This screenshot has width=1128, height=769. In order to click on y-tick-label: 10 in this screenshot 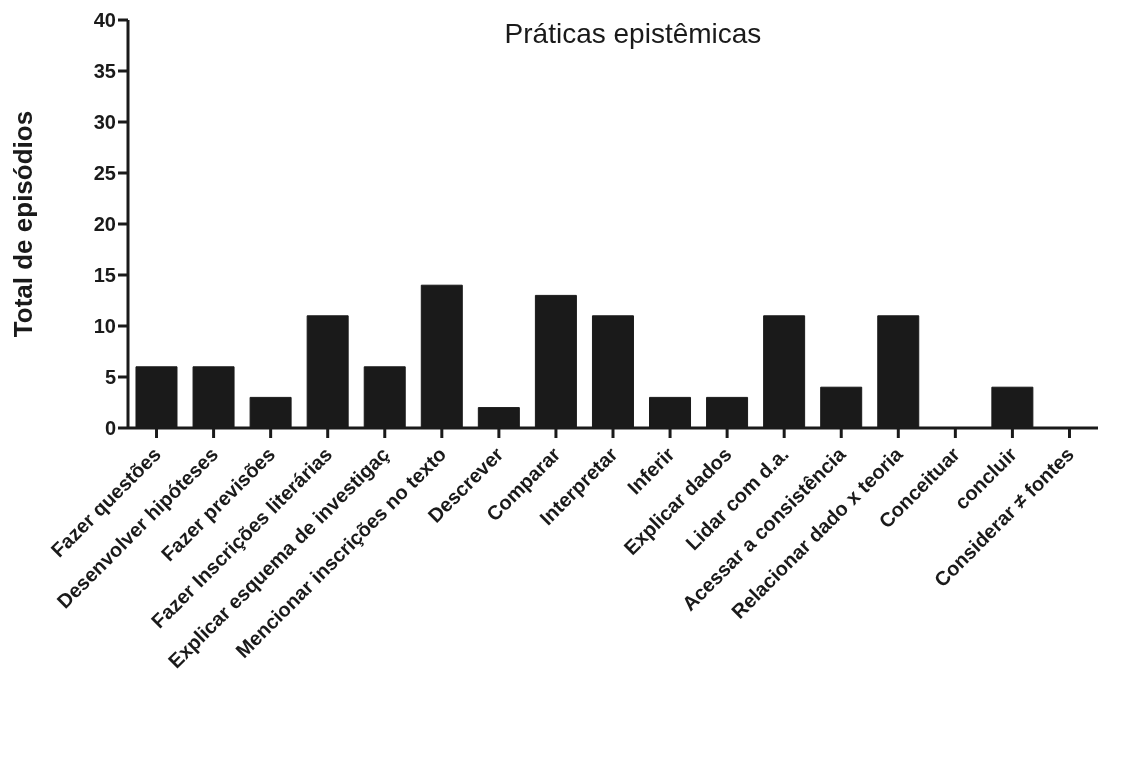, I will do `click(104, 326)`.